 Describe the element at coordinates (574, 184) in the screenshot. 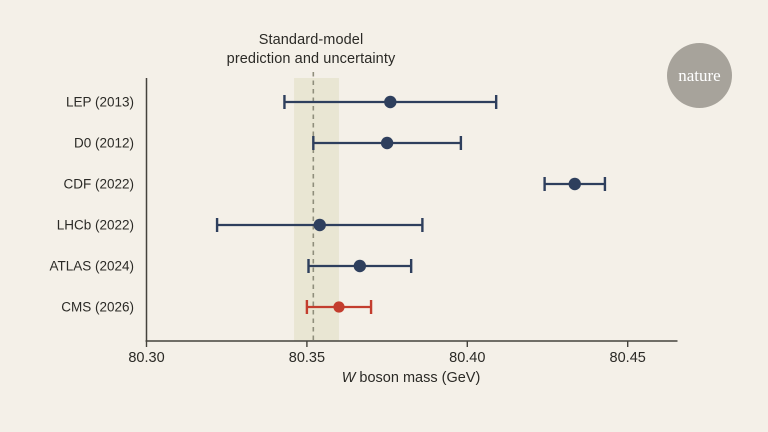

I see `data-point-cdf` at that location.